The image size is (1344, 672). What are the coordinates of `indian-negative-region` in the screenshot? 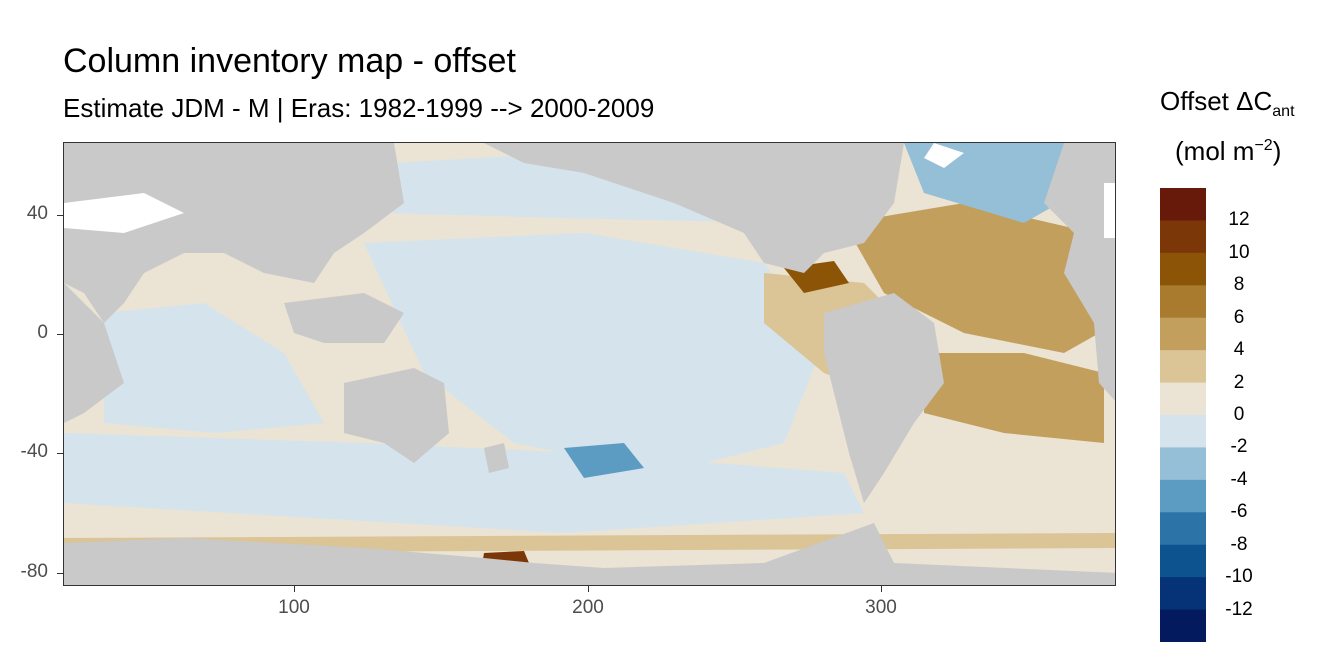 It's located at (214, 368).